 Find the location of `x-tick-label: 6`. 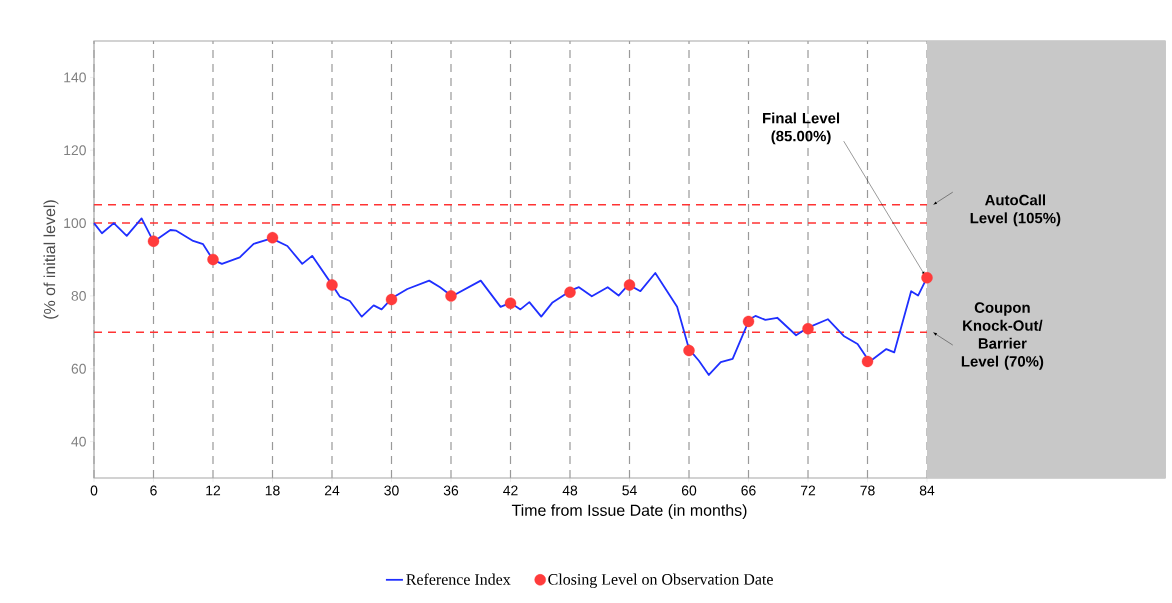

x-tick-label: 6 is located at coordinates (153, 490).